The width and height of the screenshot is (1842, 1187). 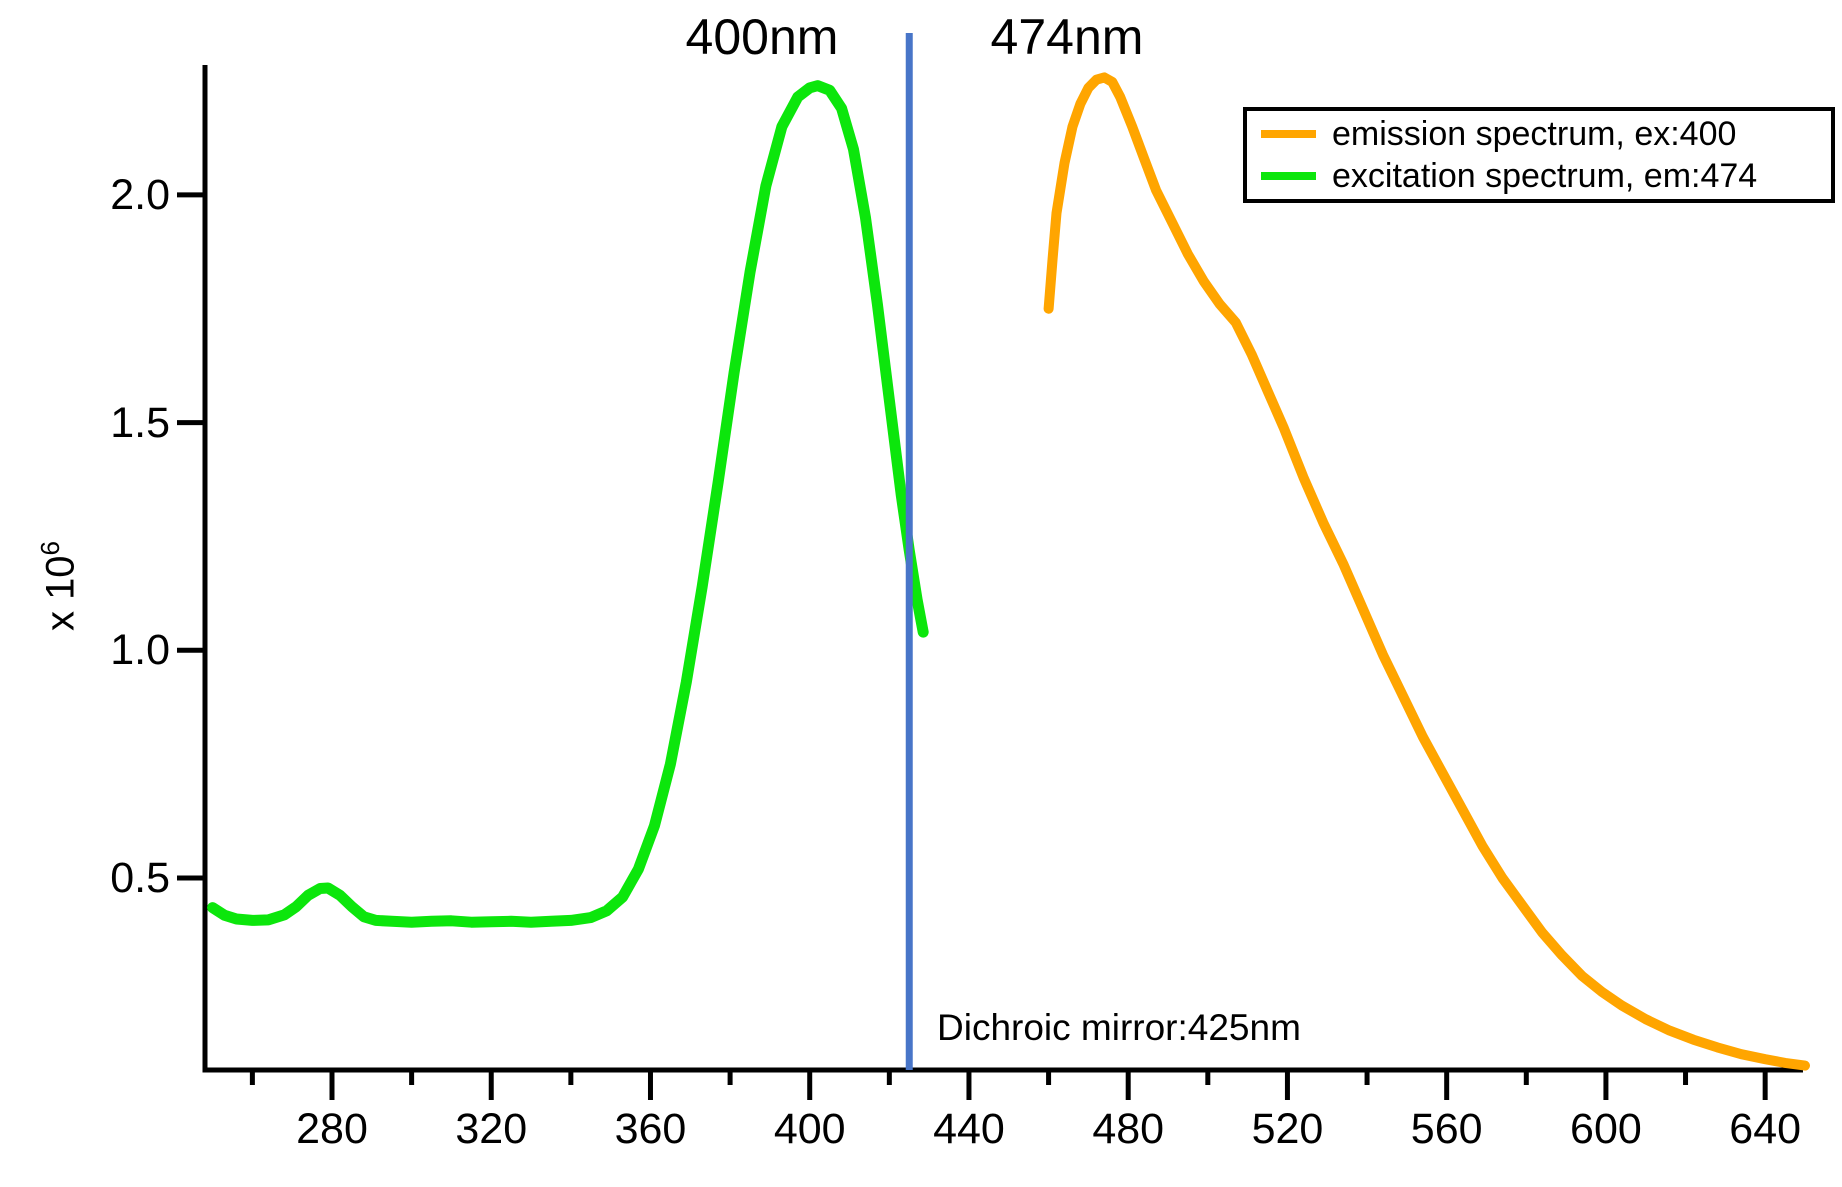 What do you see at coordinates (1446, 1129) in the screenshot?
I see `x-tick-label: 560` at bounding box center [1446, 1129].